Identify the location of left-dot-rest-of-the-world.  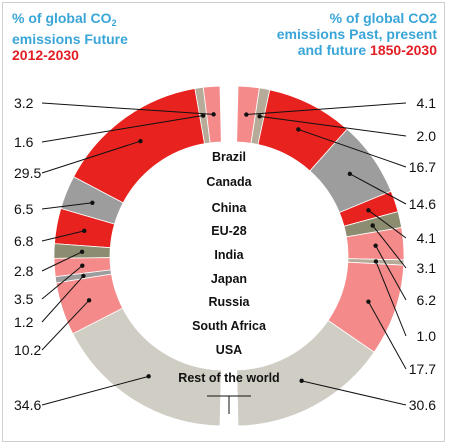
(148, 376).